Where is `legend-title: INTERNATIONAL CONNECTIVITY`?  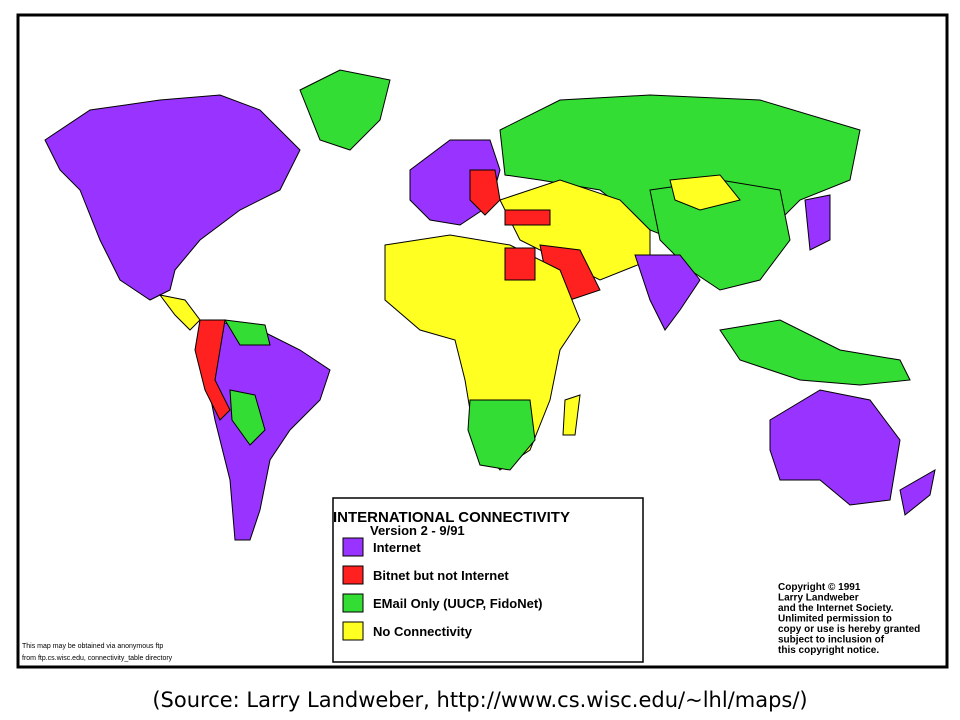 legend-title: INTERNATIONAL CONNECTIVITY is located at coordinates (451, 517).